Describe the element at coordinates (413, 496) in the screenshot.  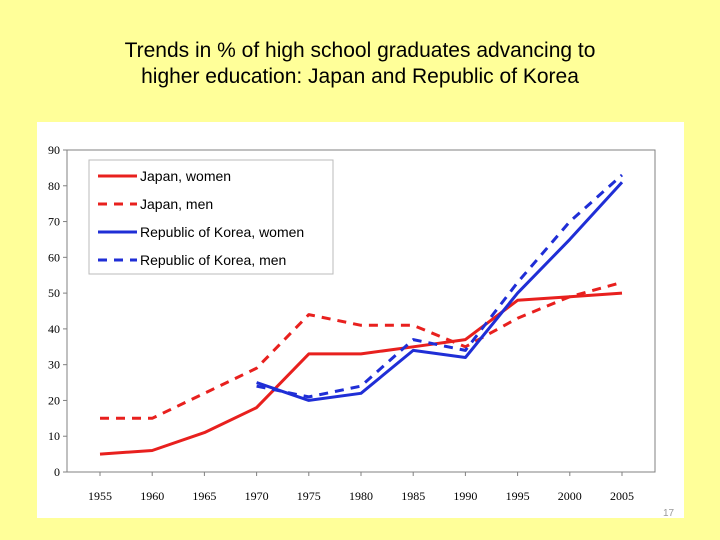
I see `x-tick-label: 1985` at that location.